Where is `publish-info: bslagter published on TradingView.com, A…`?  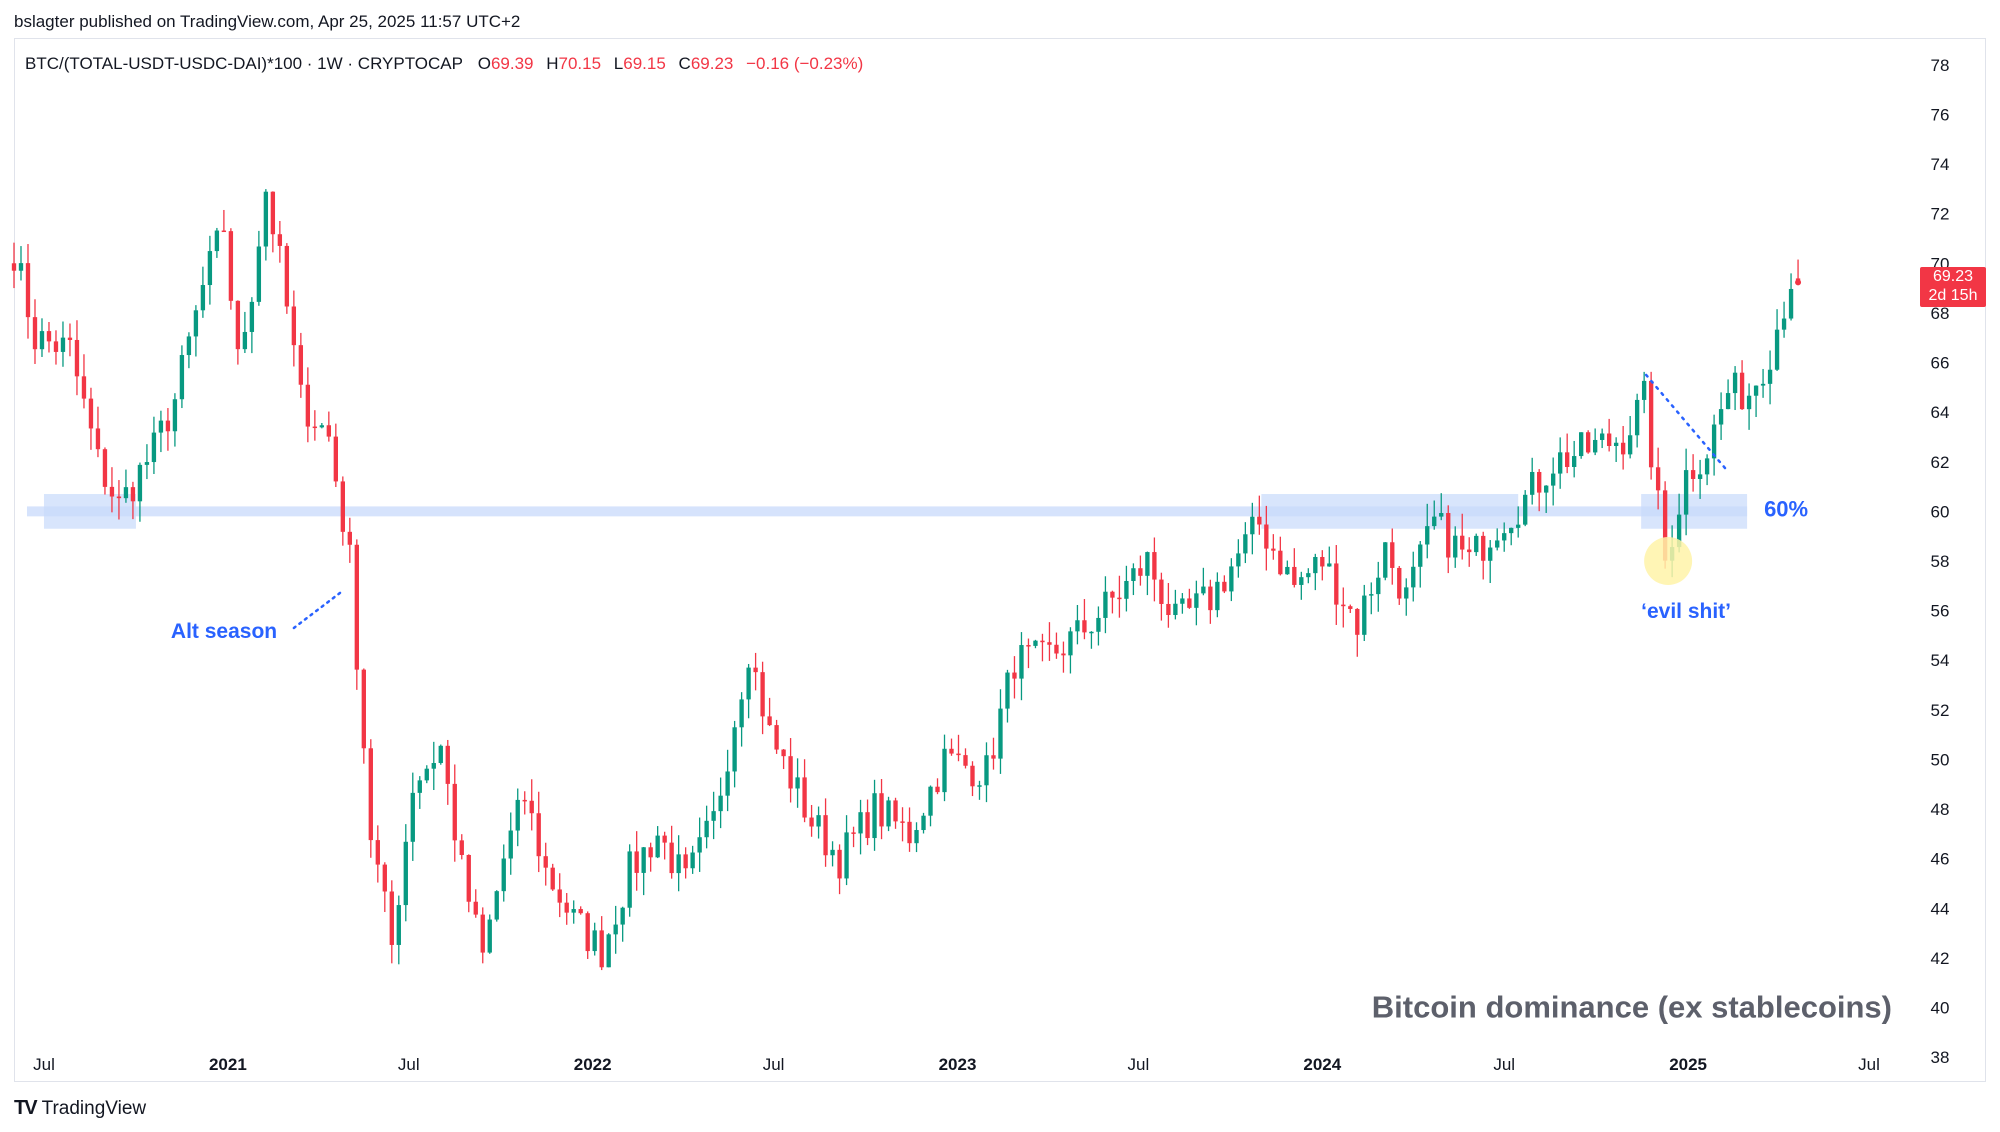
publish-info: bslagter published on TradingView.com, A… is located at coordinates (267, 21).